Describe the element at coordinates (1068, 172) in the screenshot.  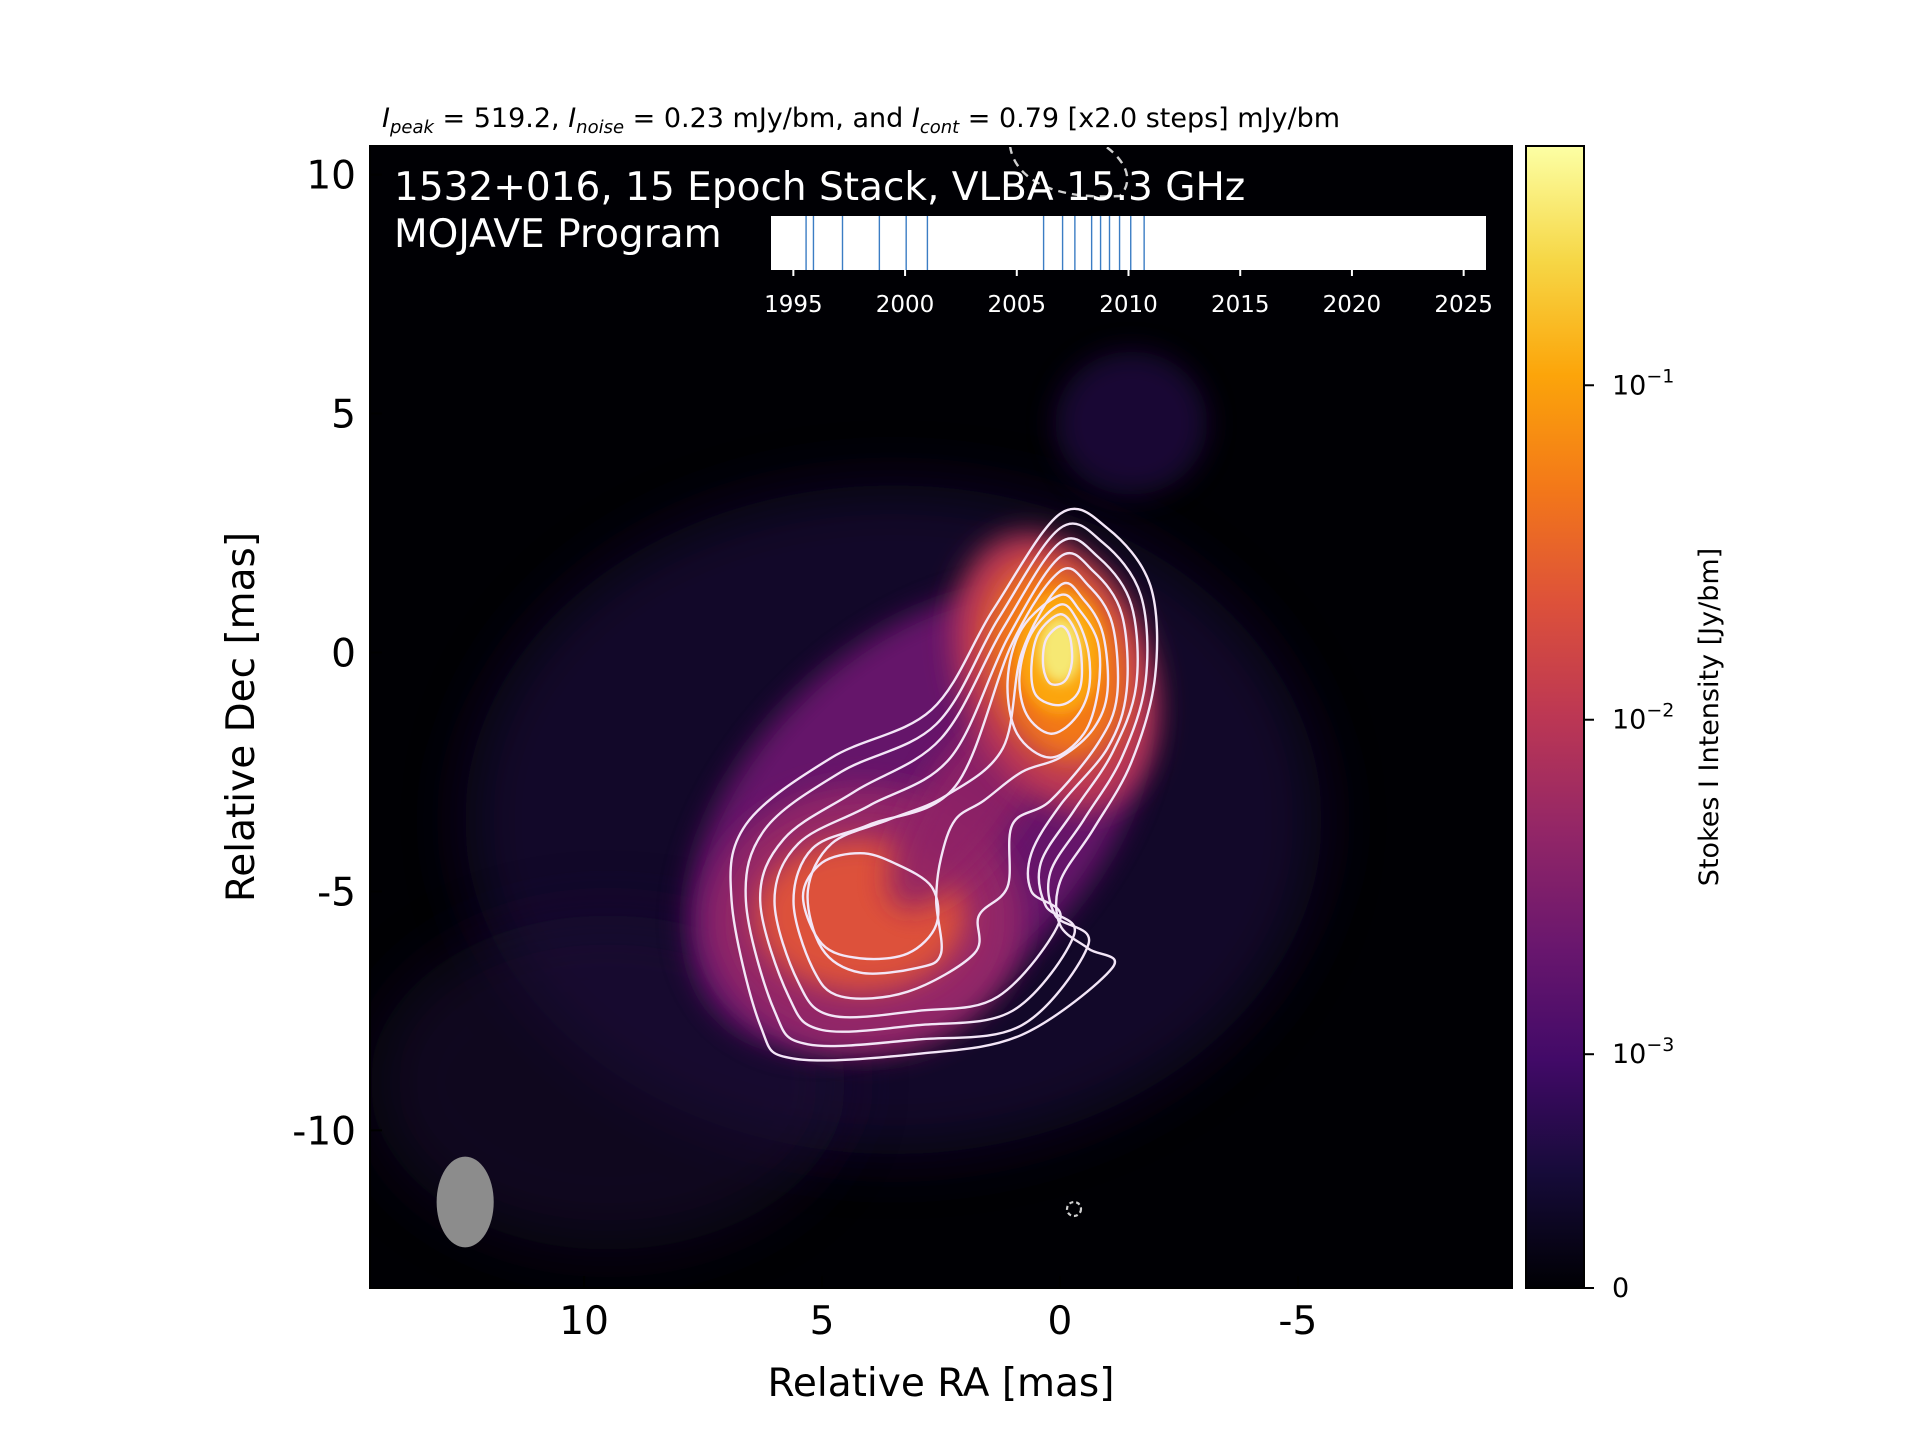
I see `dashed-artifact-top` at that location.